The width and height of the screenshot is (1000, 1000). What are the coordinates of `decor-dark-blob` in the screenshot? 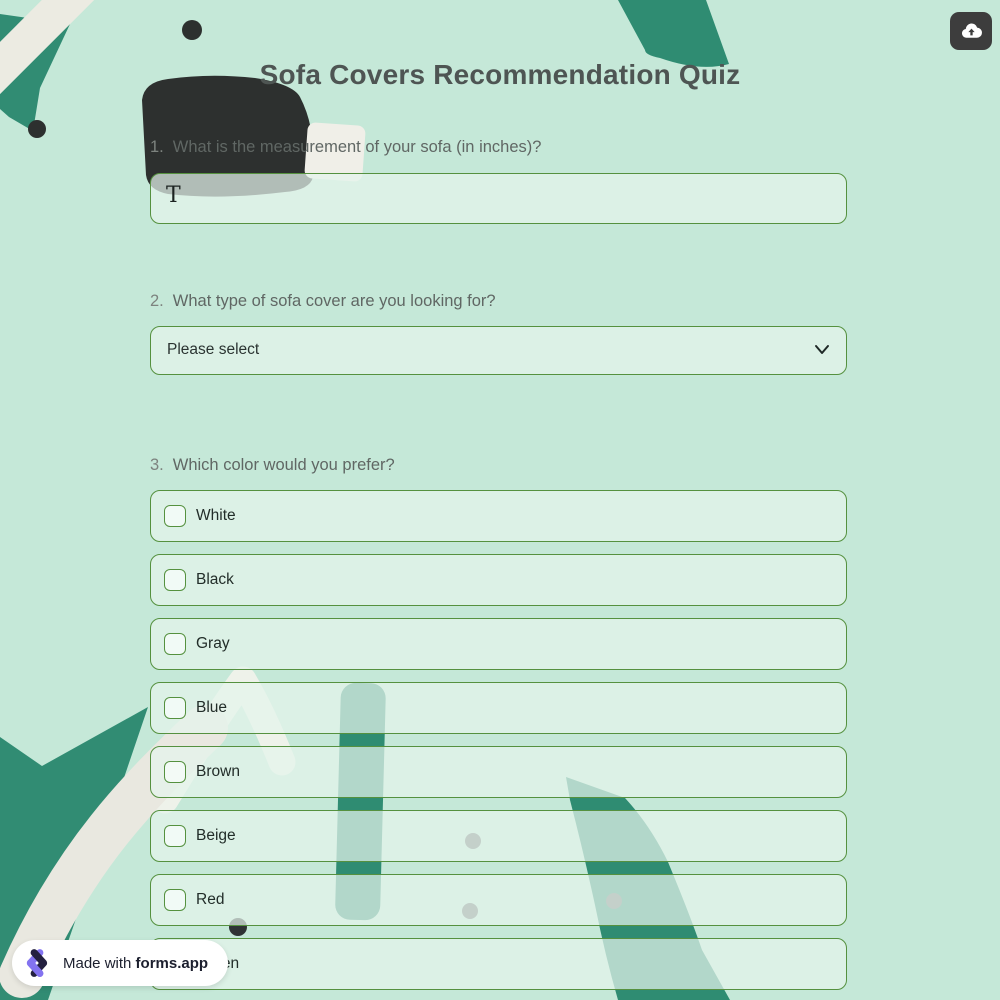 It's located at (227, 136).